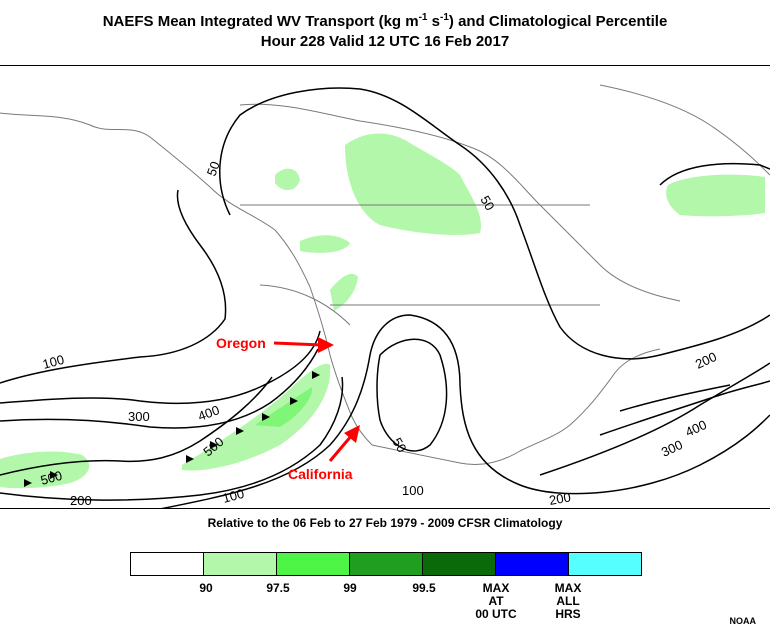 This screenshot has width=770, height=632. Describe the element at coordinates (344, 292) in the screenshot. I see `shade-nw-coast` at that location.